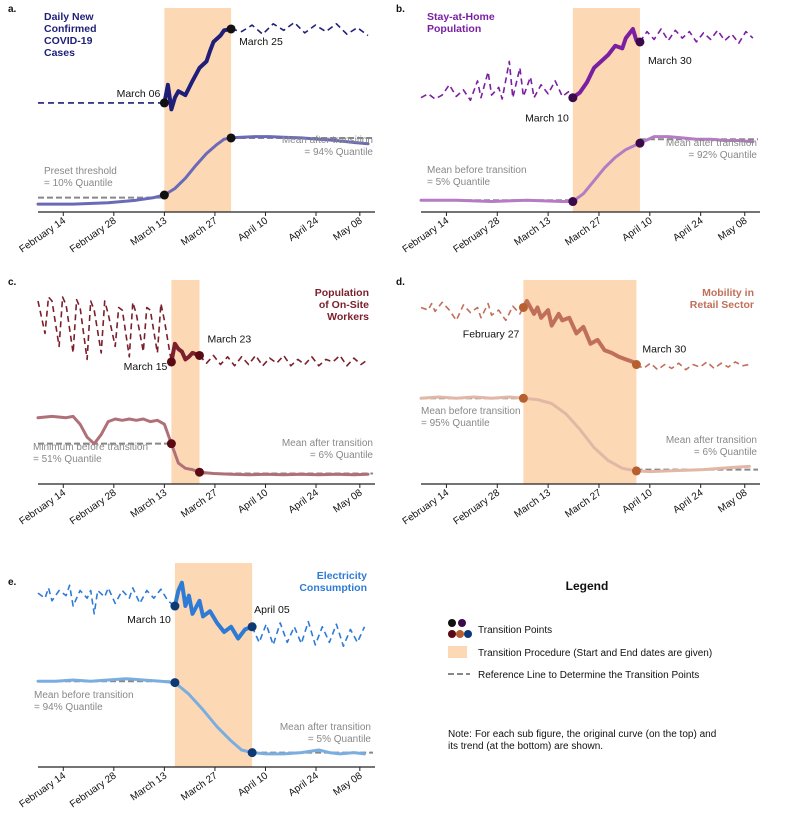 The image size is (789, 822). Describe the element at coordinates (139, 94) in the screenshot. I see `transition-point-label: March 06` at that location.